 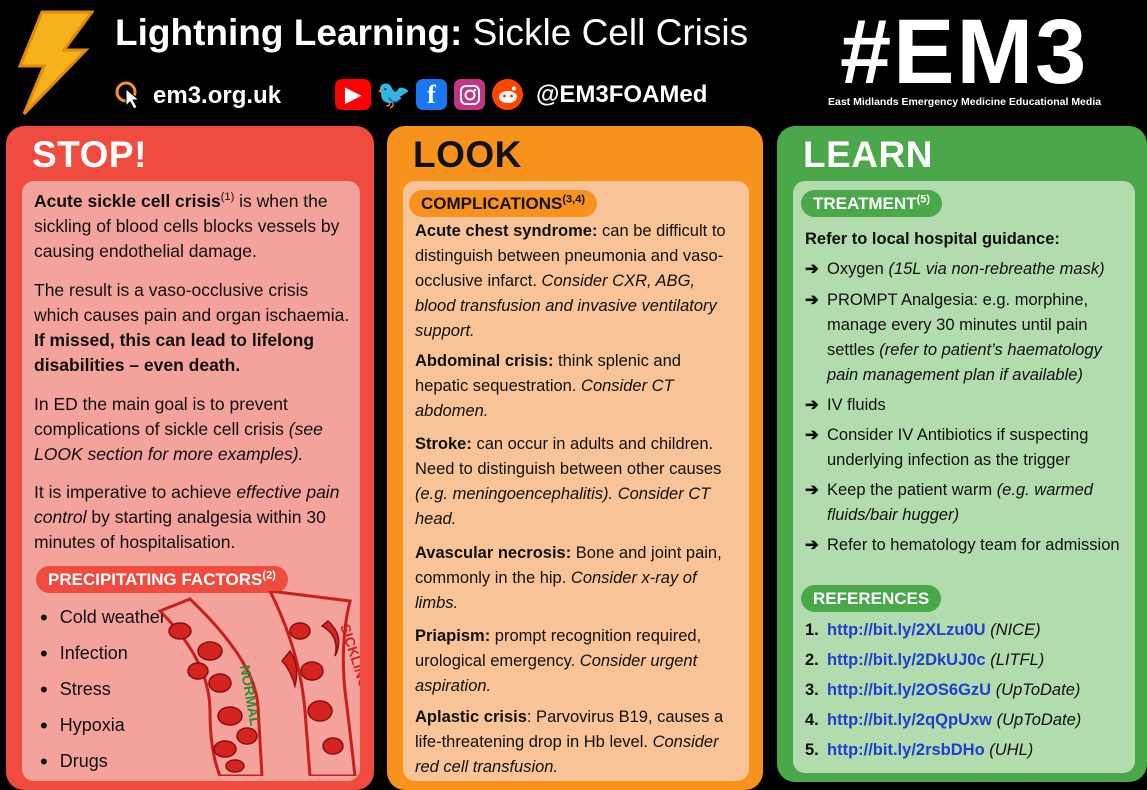 What do you see at coordinates (432, 32) in the screenshot?
I see `page-title: Lightning Learning: Sickle Cell Crisis` at bounding box center [432, 32].